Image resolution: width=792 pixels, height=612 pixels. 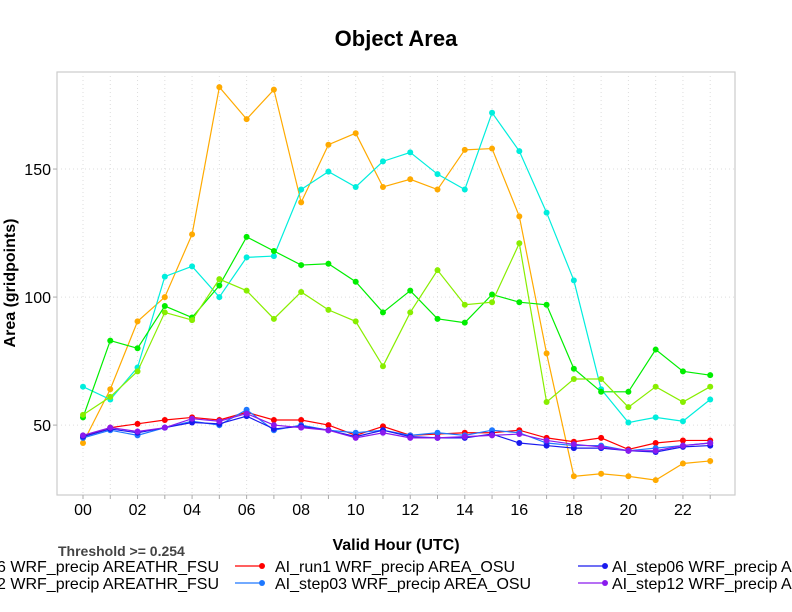 I want to click on x-tick-label: 00, so click(x=83, y=510).